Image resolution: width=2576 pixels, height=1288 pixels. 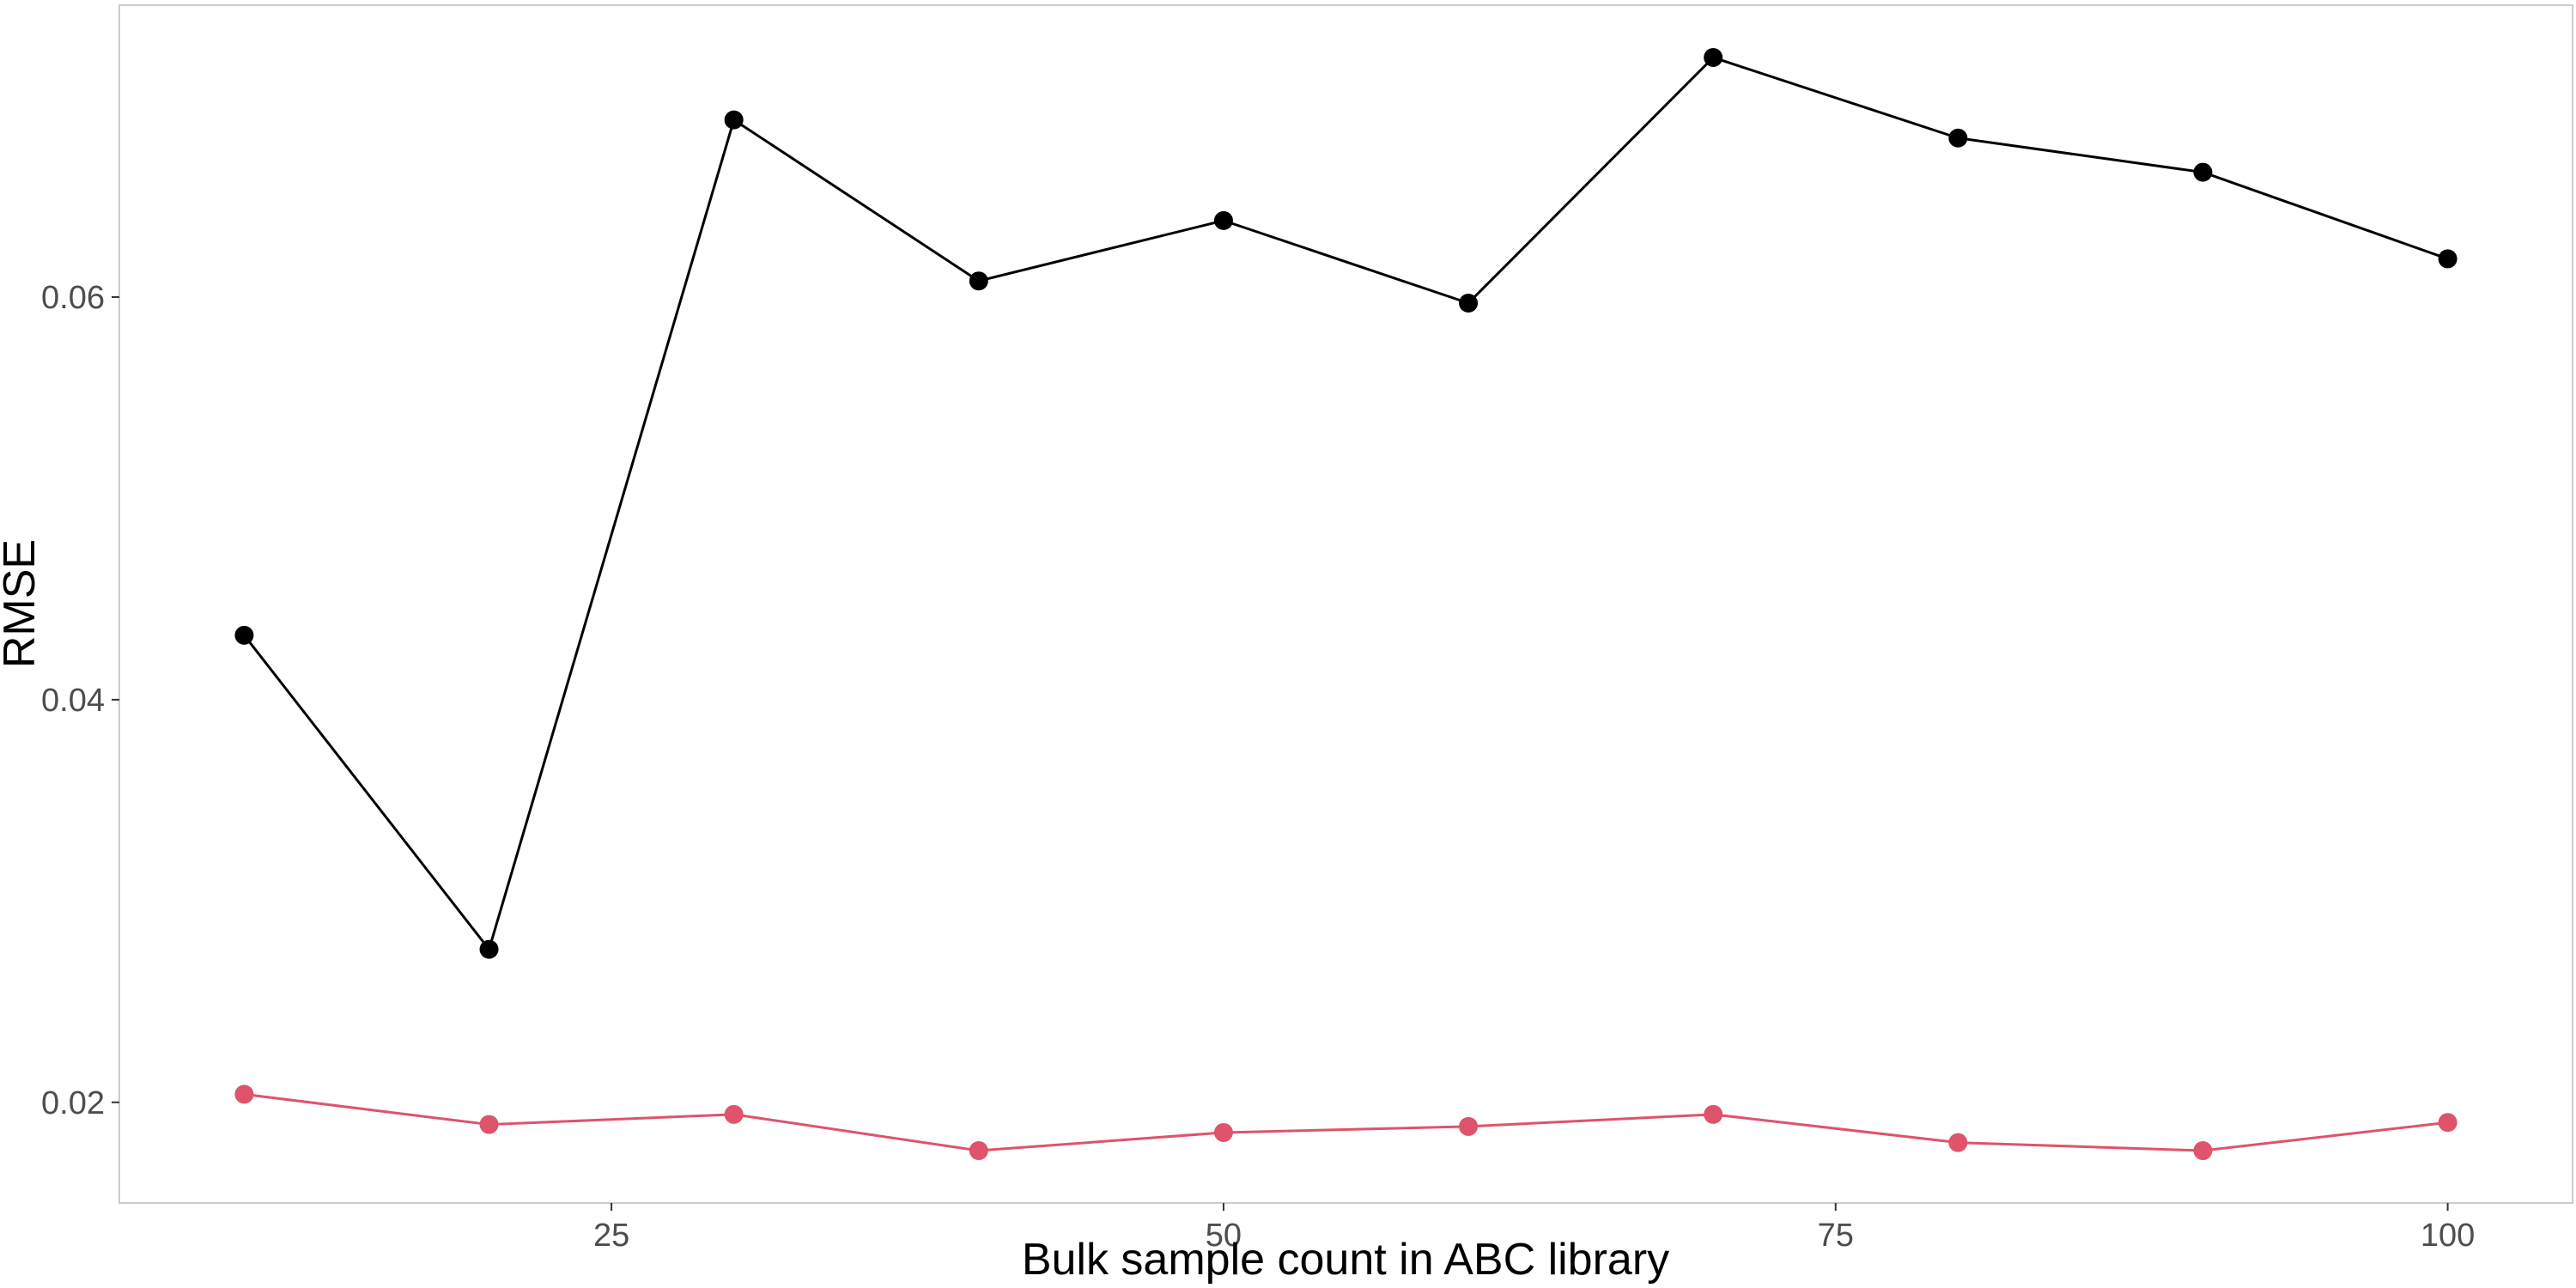 What do you see at coordinates (1836, 1236) in the screenshot?
I see `x-tick-label: 75` at bounding box center [1836, 1236].